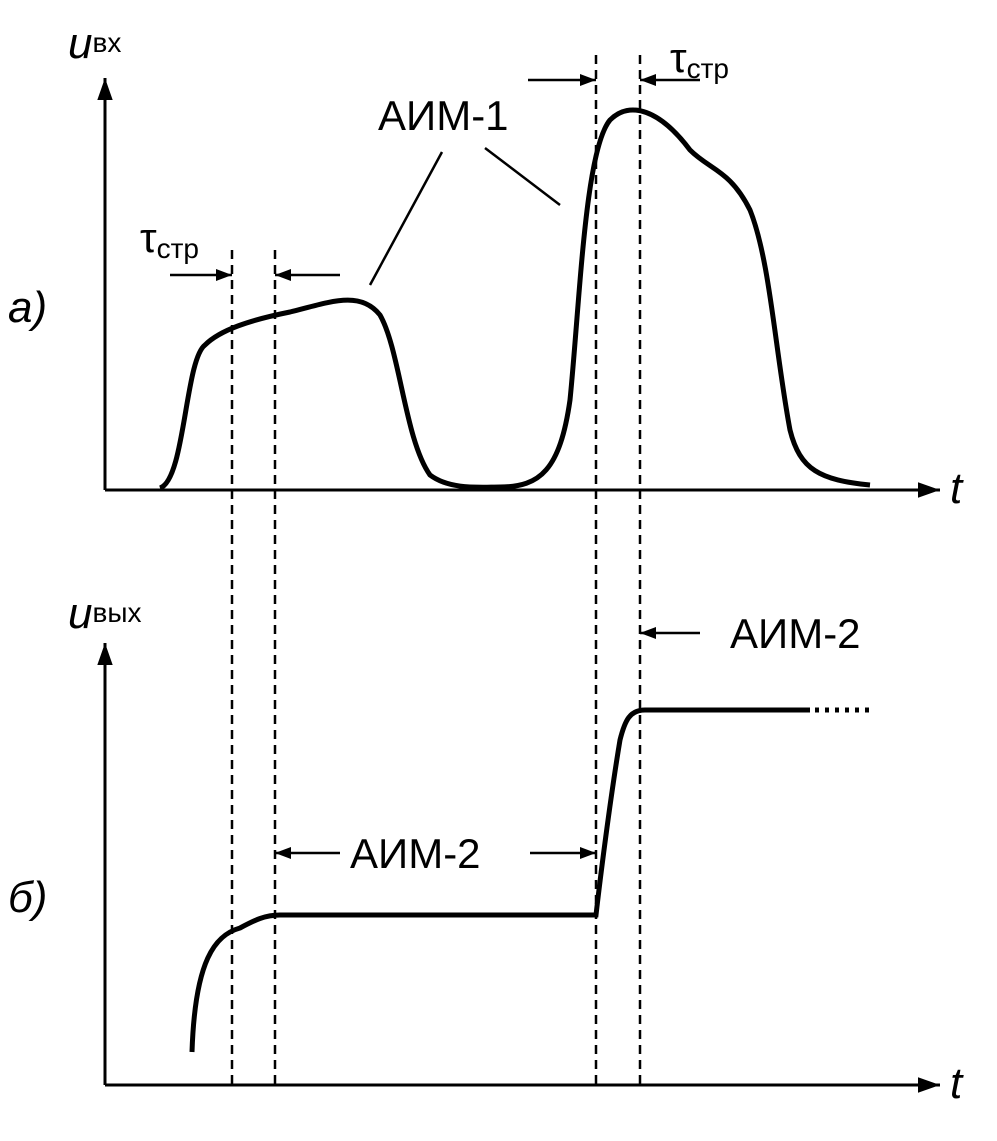  I want to click on aim1-label: АИМ-1, so click(443, 115).